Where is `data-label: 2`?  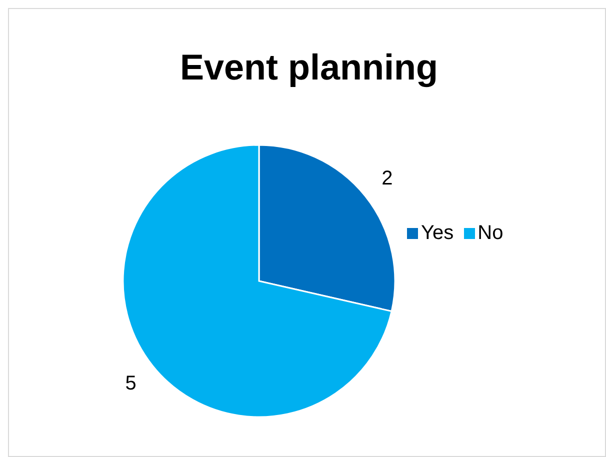
data-label: 2 is located at coordinates (387, 179).